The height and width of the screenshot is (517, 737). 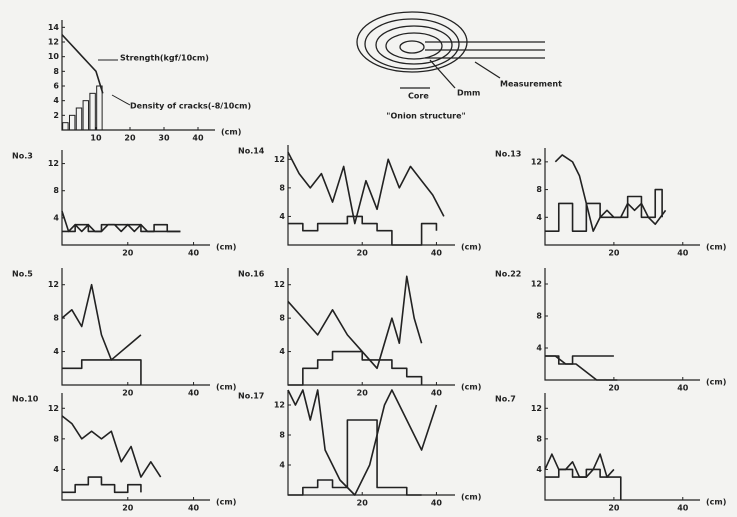 What do you see at coordinates (22, 156) in the screenshot?
I see `panel-title: No.3` at bounding box center [22, 156].